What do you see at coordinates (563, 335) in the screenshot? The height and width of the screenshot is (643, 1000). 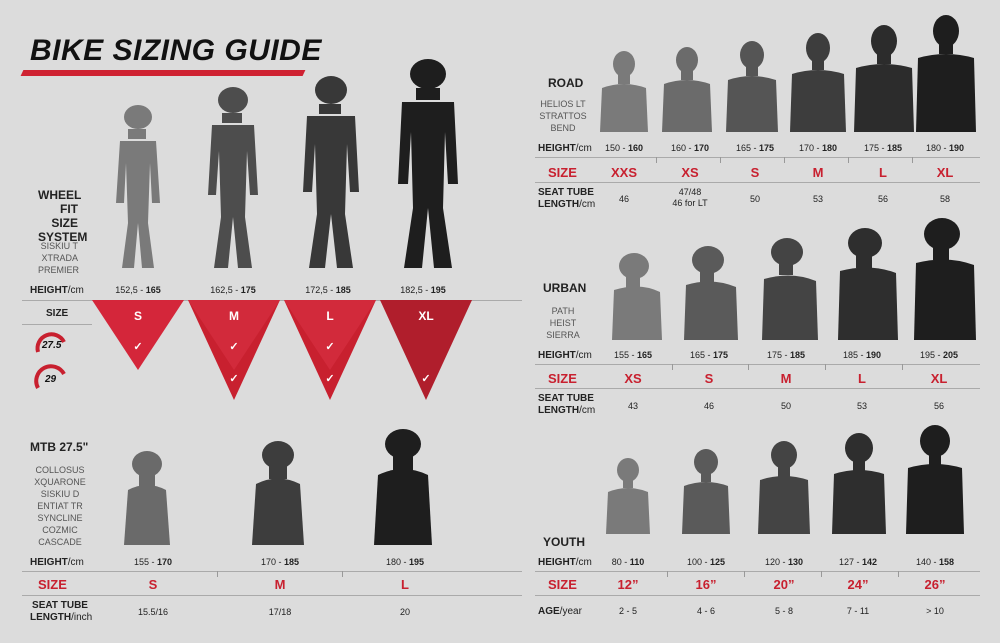 I see `model-name: SIERRA` at bounding box center [563, 335].